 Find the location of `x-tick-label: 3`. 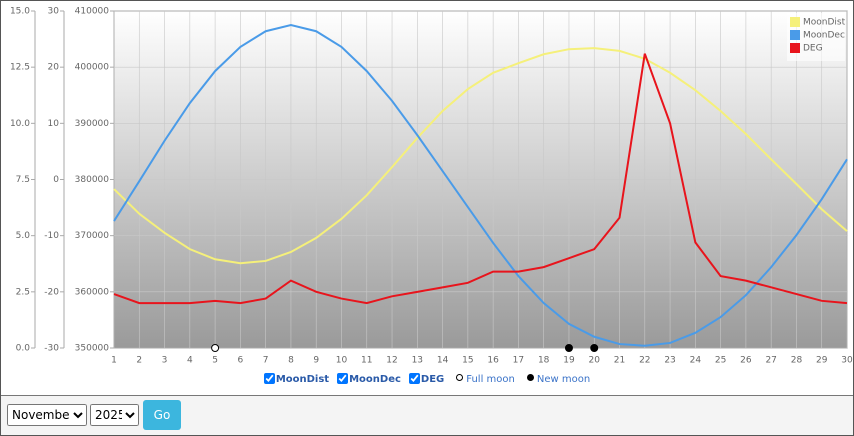

x-tick-label: 3 is located at coordinates (165, 361).